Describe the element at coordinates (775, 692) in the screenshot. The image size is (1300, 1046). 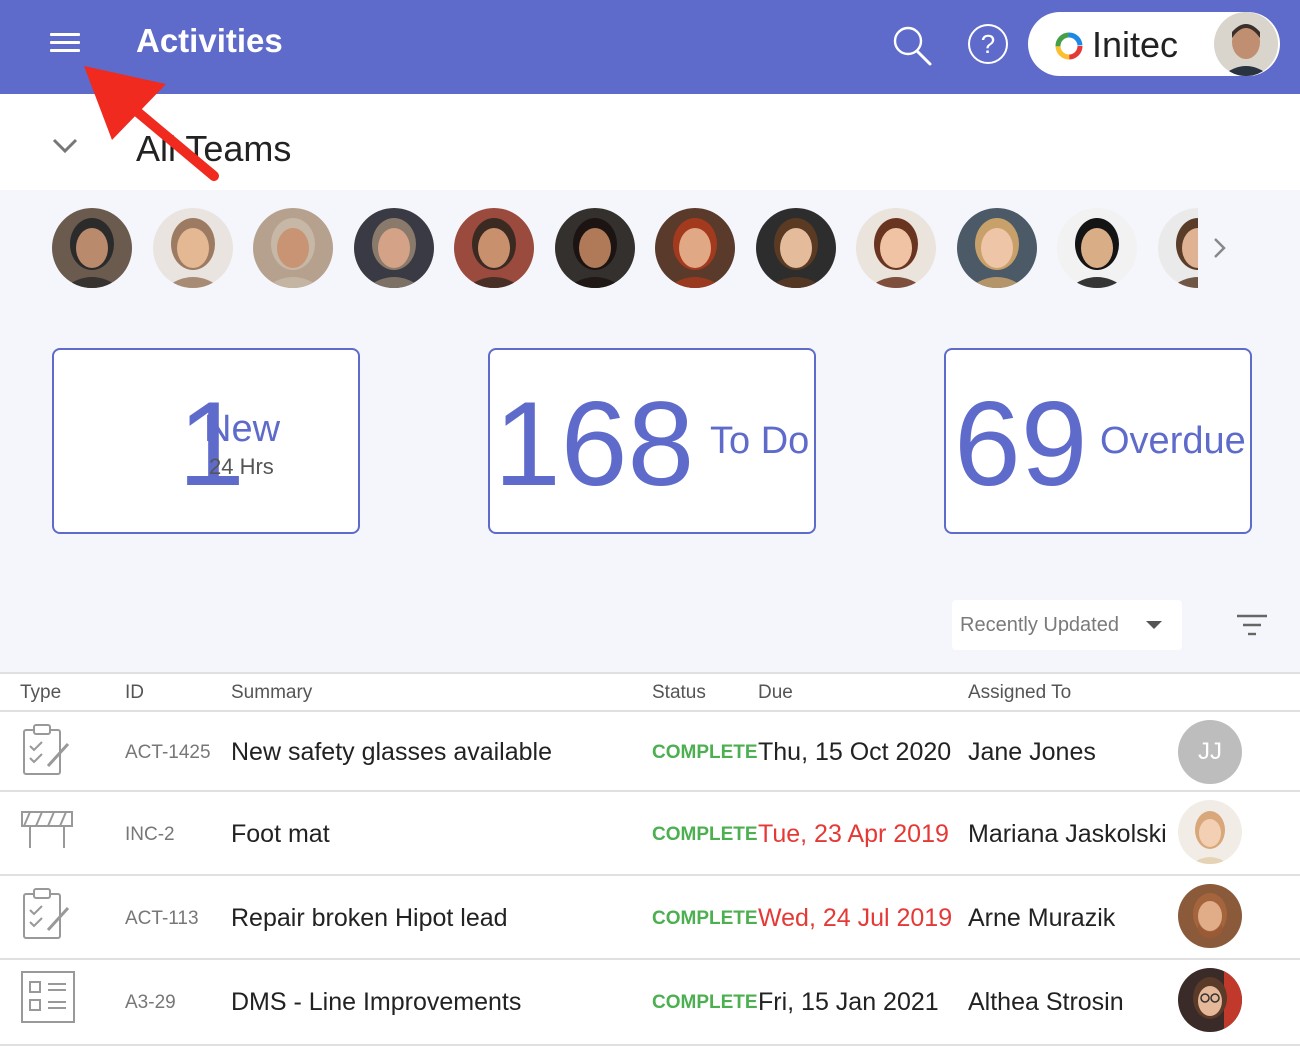
I see `column-header-due: Due` at that location.